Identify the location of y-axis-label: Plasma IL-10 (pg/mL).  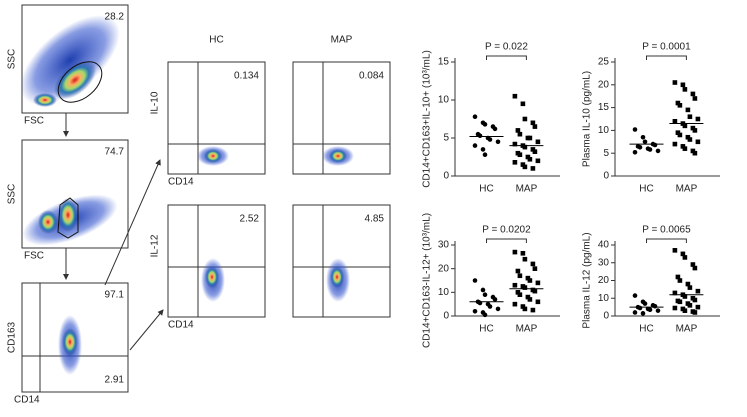
(587, 119).